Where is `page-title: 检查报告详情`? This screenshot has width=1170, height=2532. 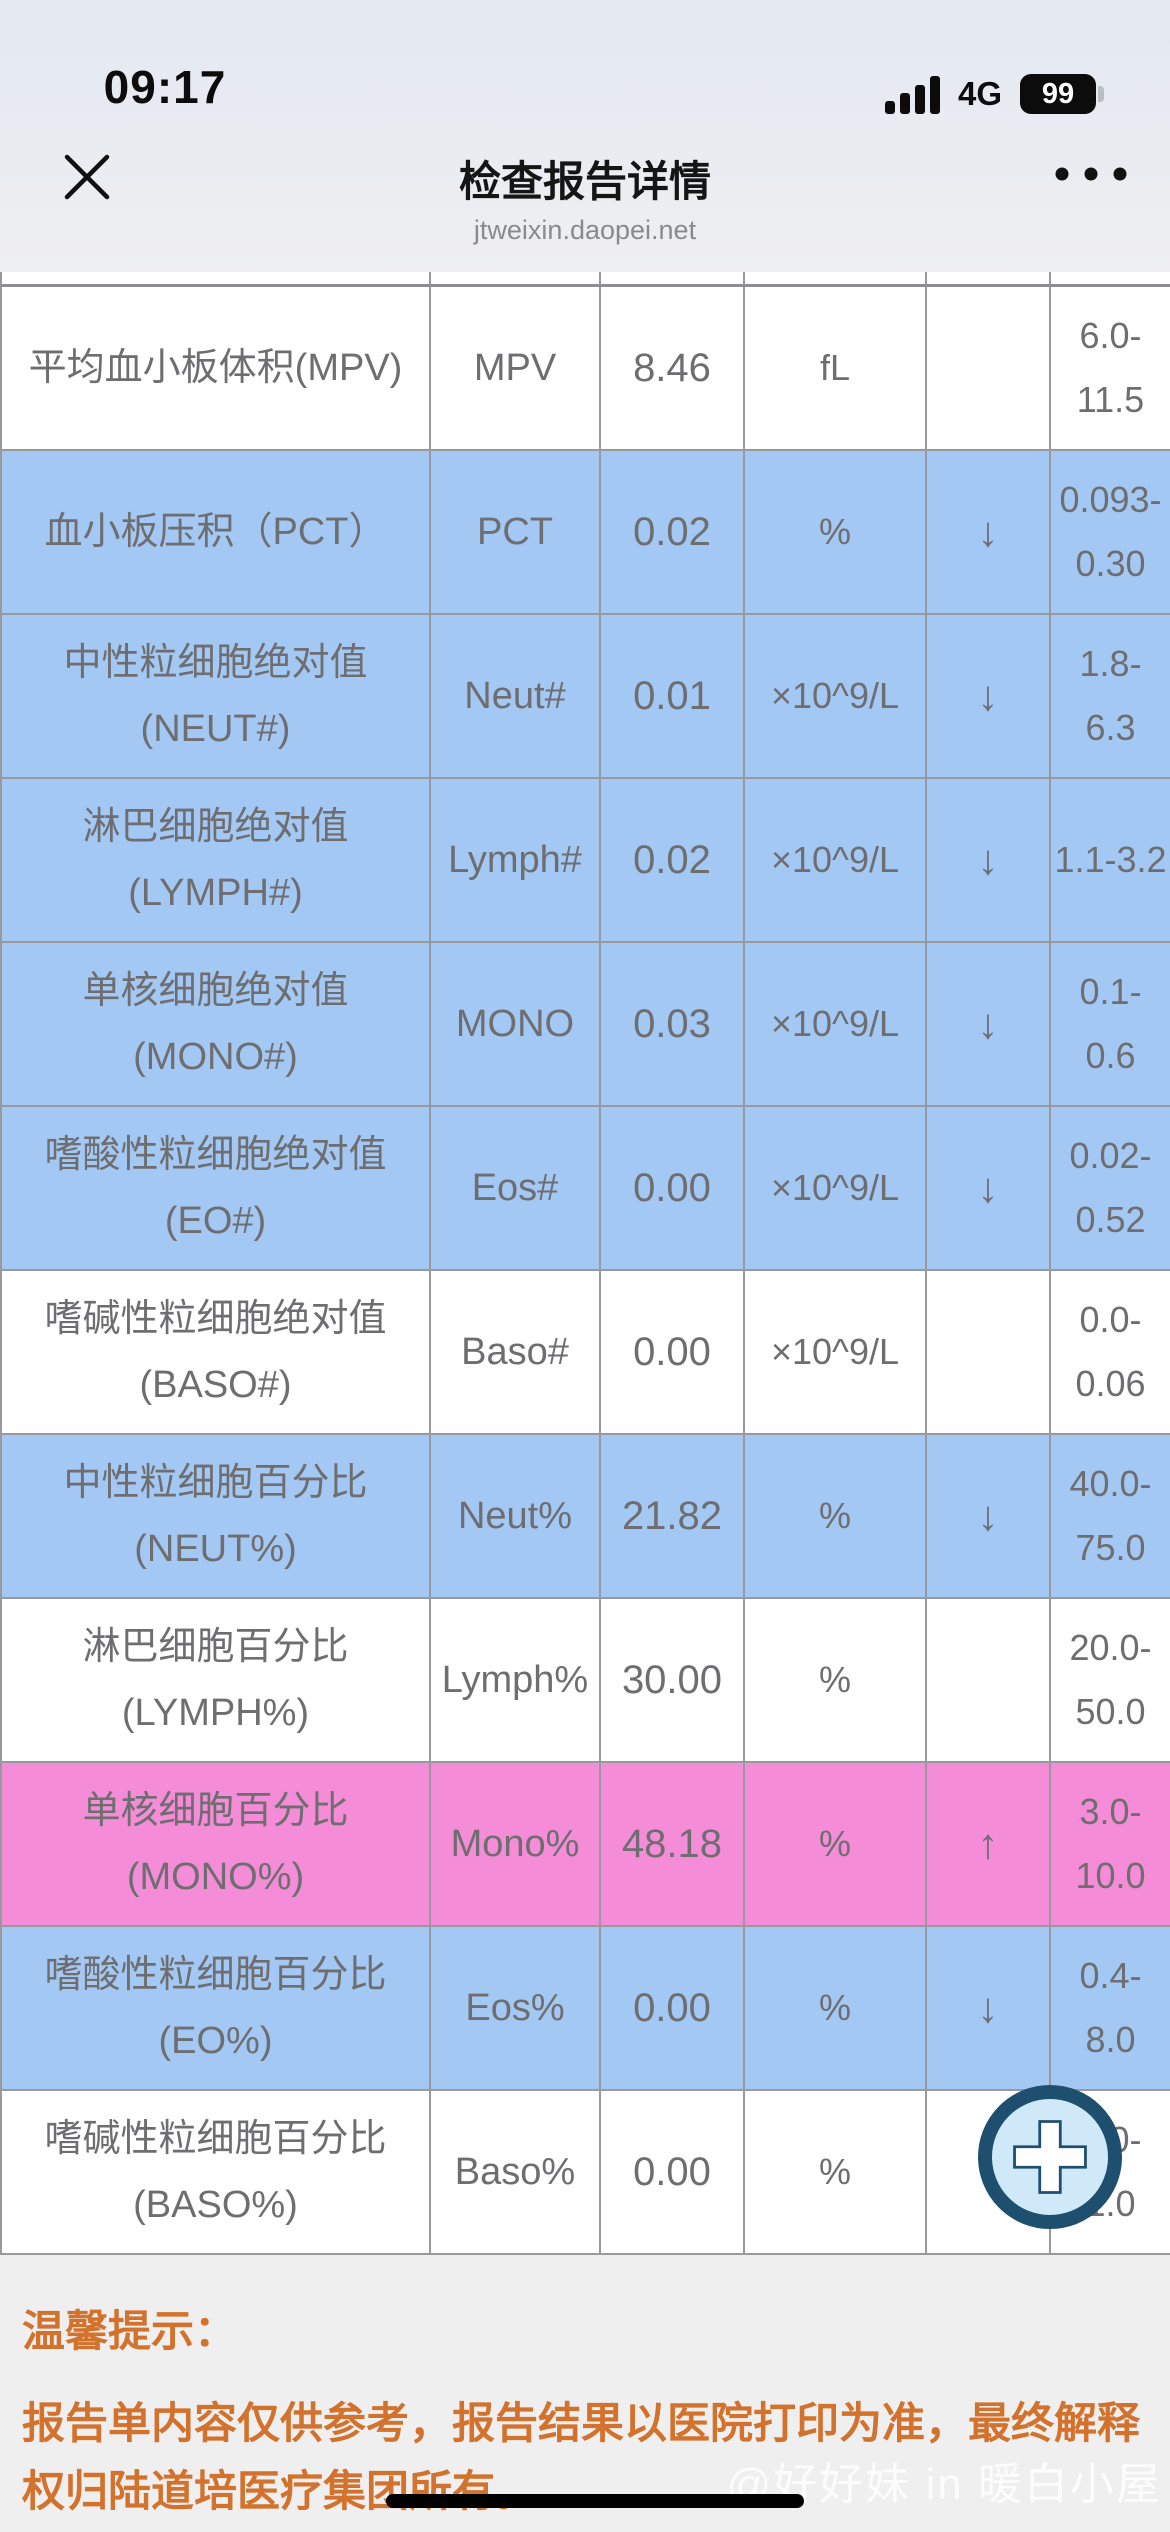 page-title: 检查报告详情 is located at coordinates (584, 181).